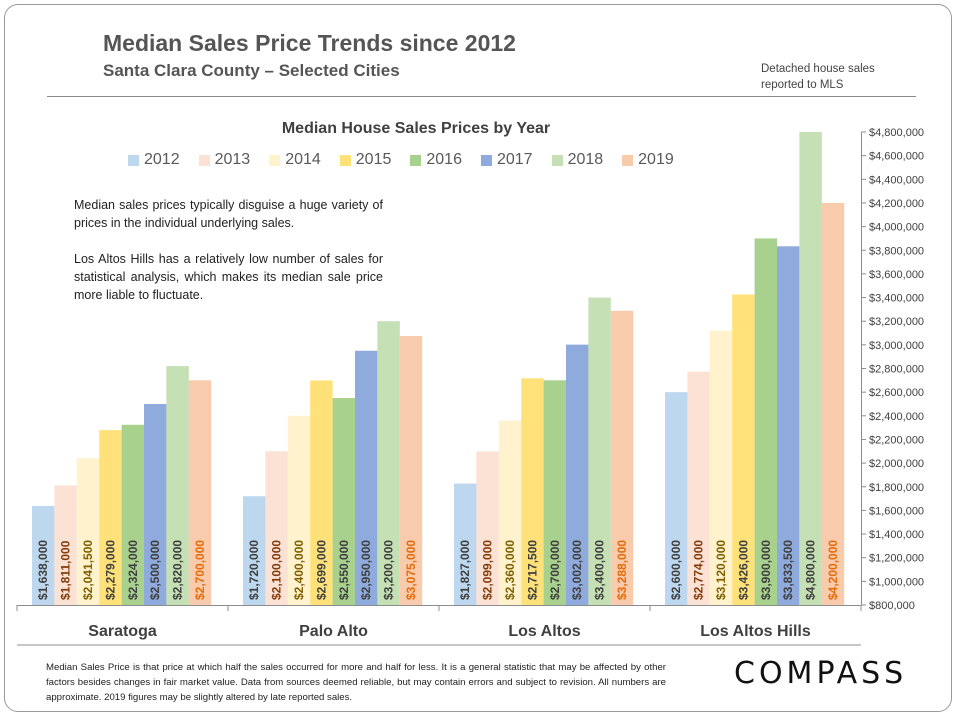  I want to click on bar-los-altos-2014, so click(510, 512).